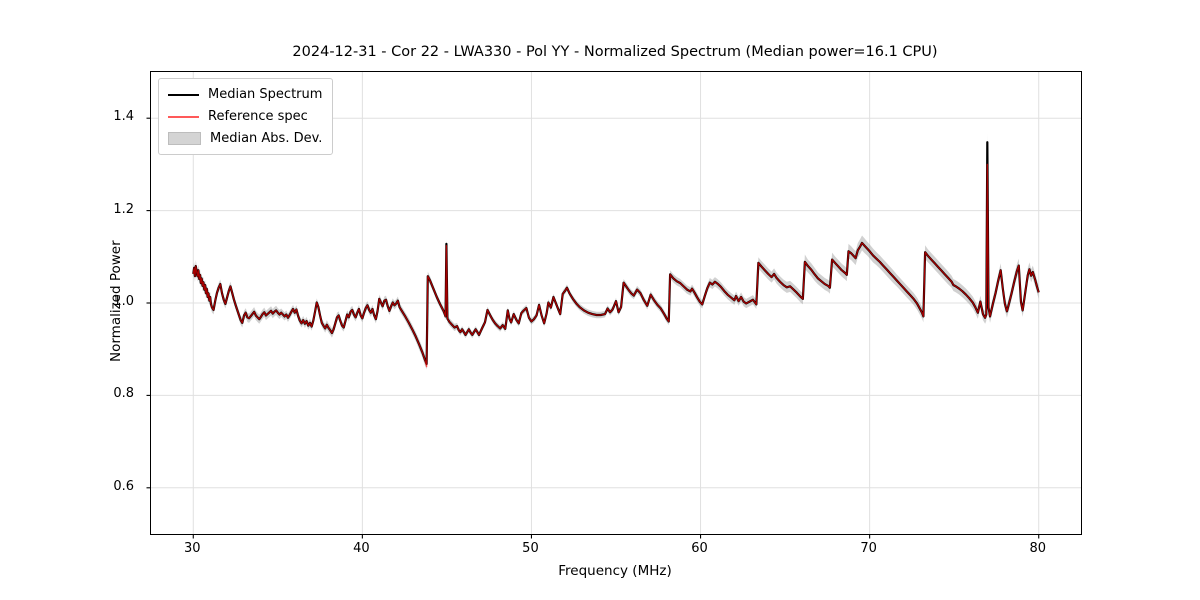 The width and height of the screenshot is (1200, 600). Describe the element at coordinates (530, 548) in the screenshot. I see `x-tick-label: 50` at that location.